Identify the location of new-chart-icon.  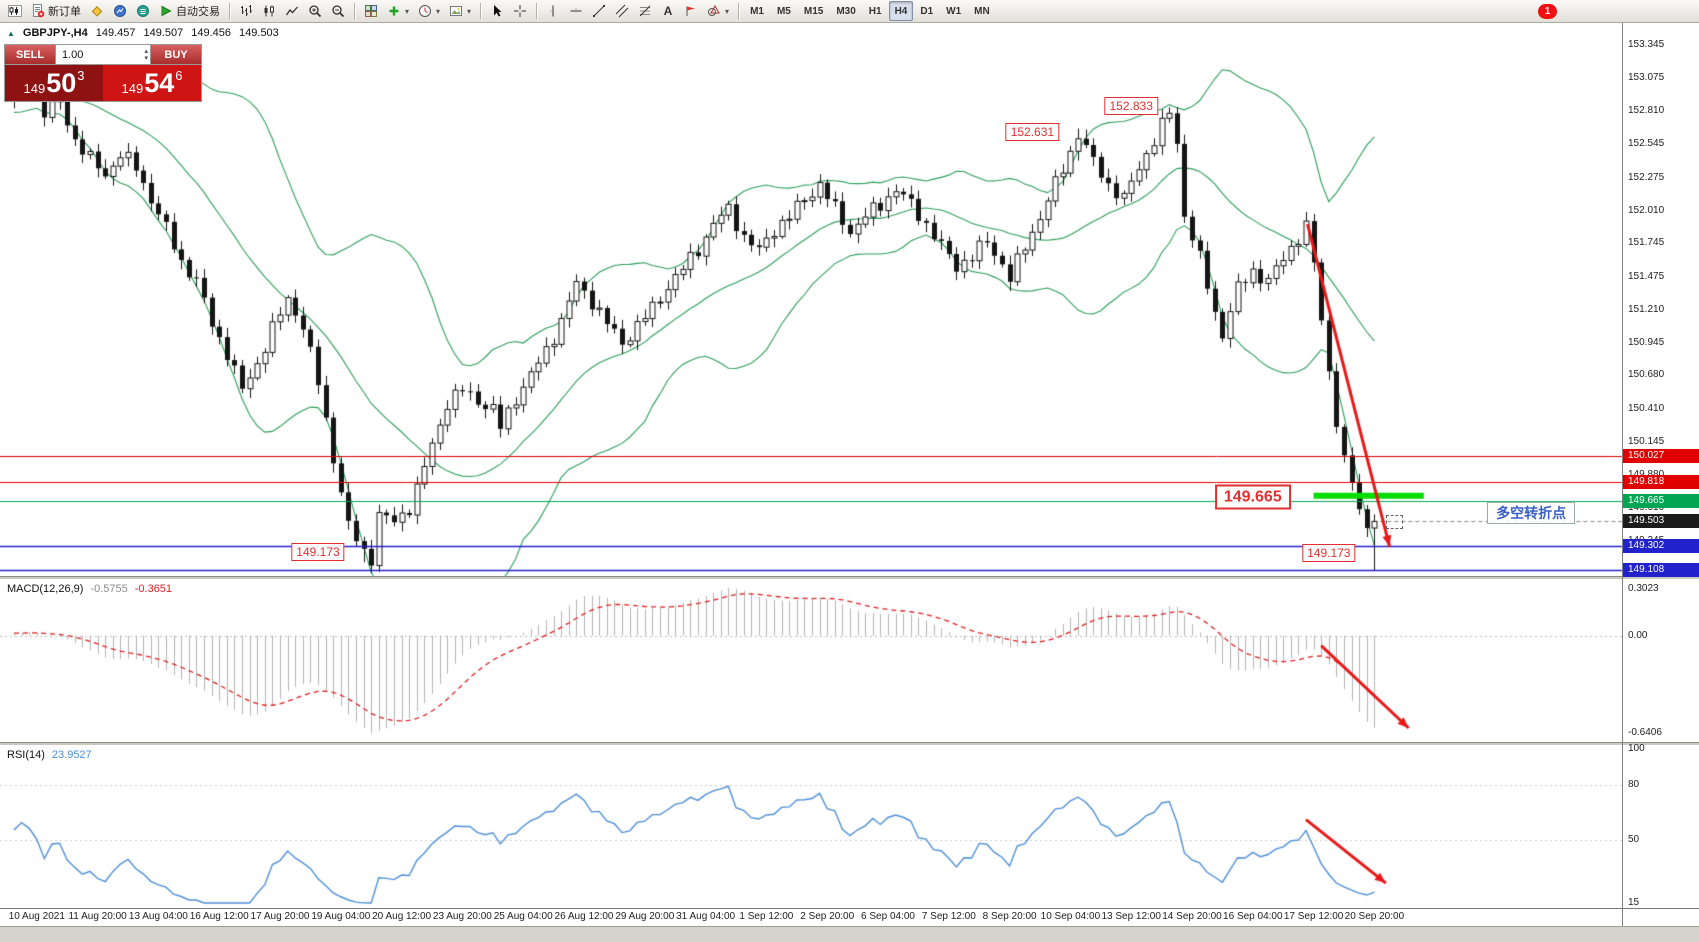
(15, 11).